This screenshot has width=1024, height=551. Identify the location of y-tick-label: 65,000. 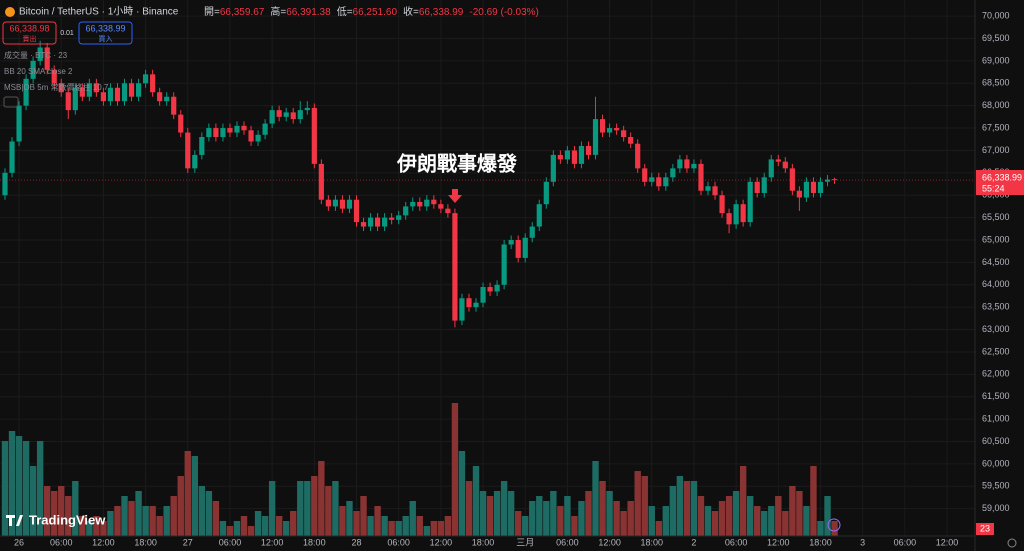
(996, 239).